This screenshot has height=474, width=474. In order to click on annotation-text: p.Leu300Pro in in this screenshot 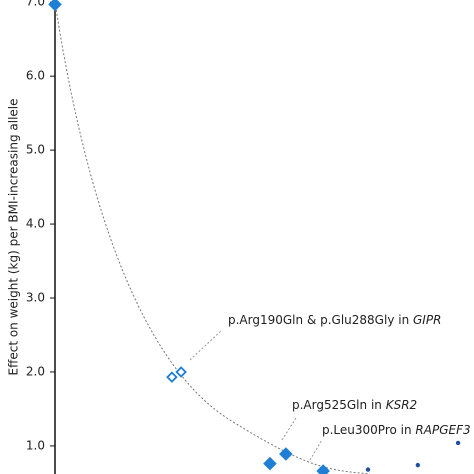, I will do `click(368, 430)`.